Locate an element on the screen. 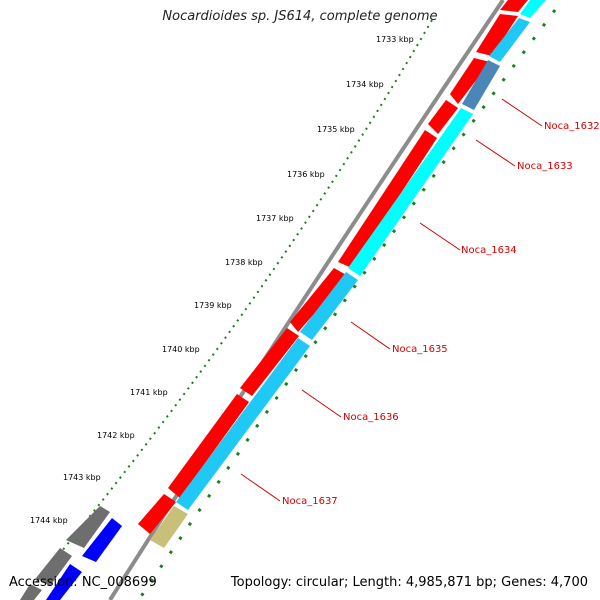  gene-label: Noca_1634 is located at coordinates (489, 250).